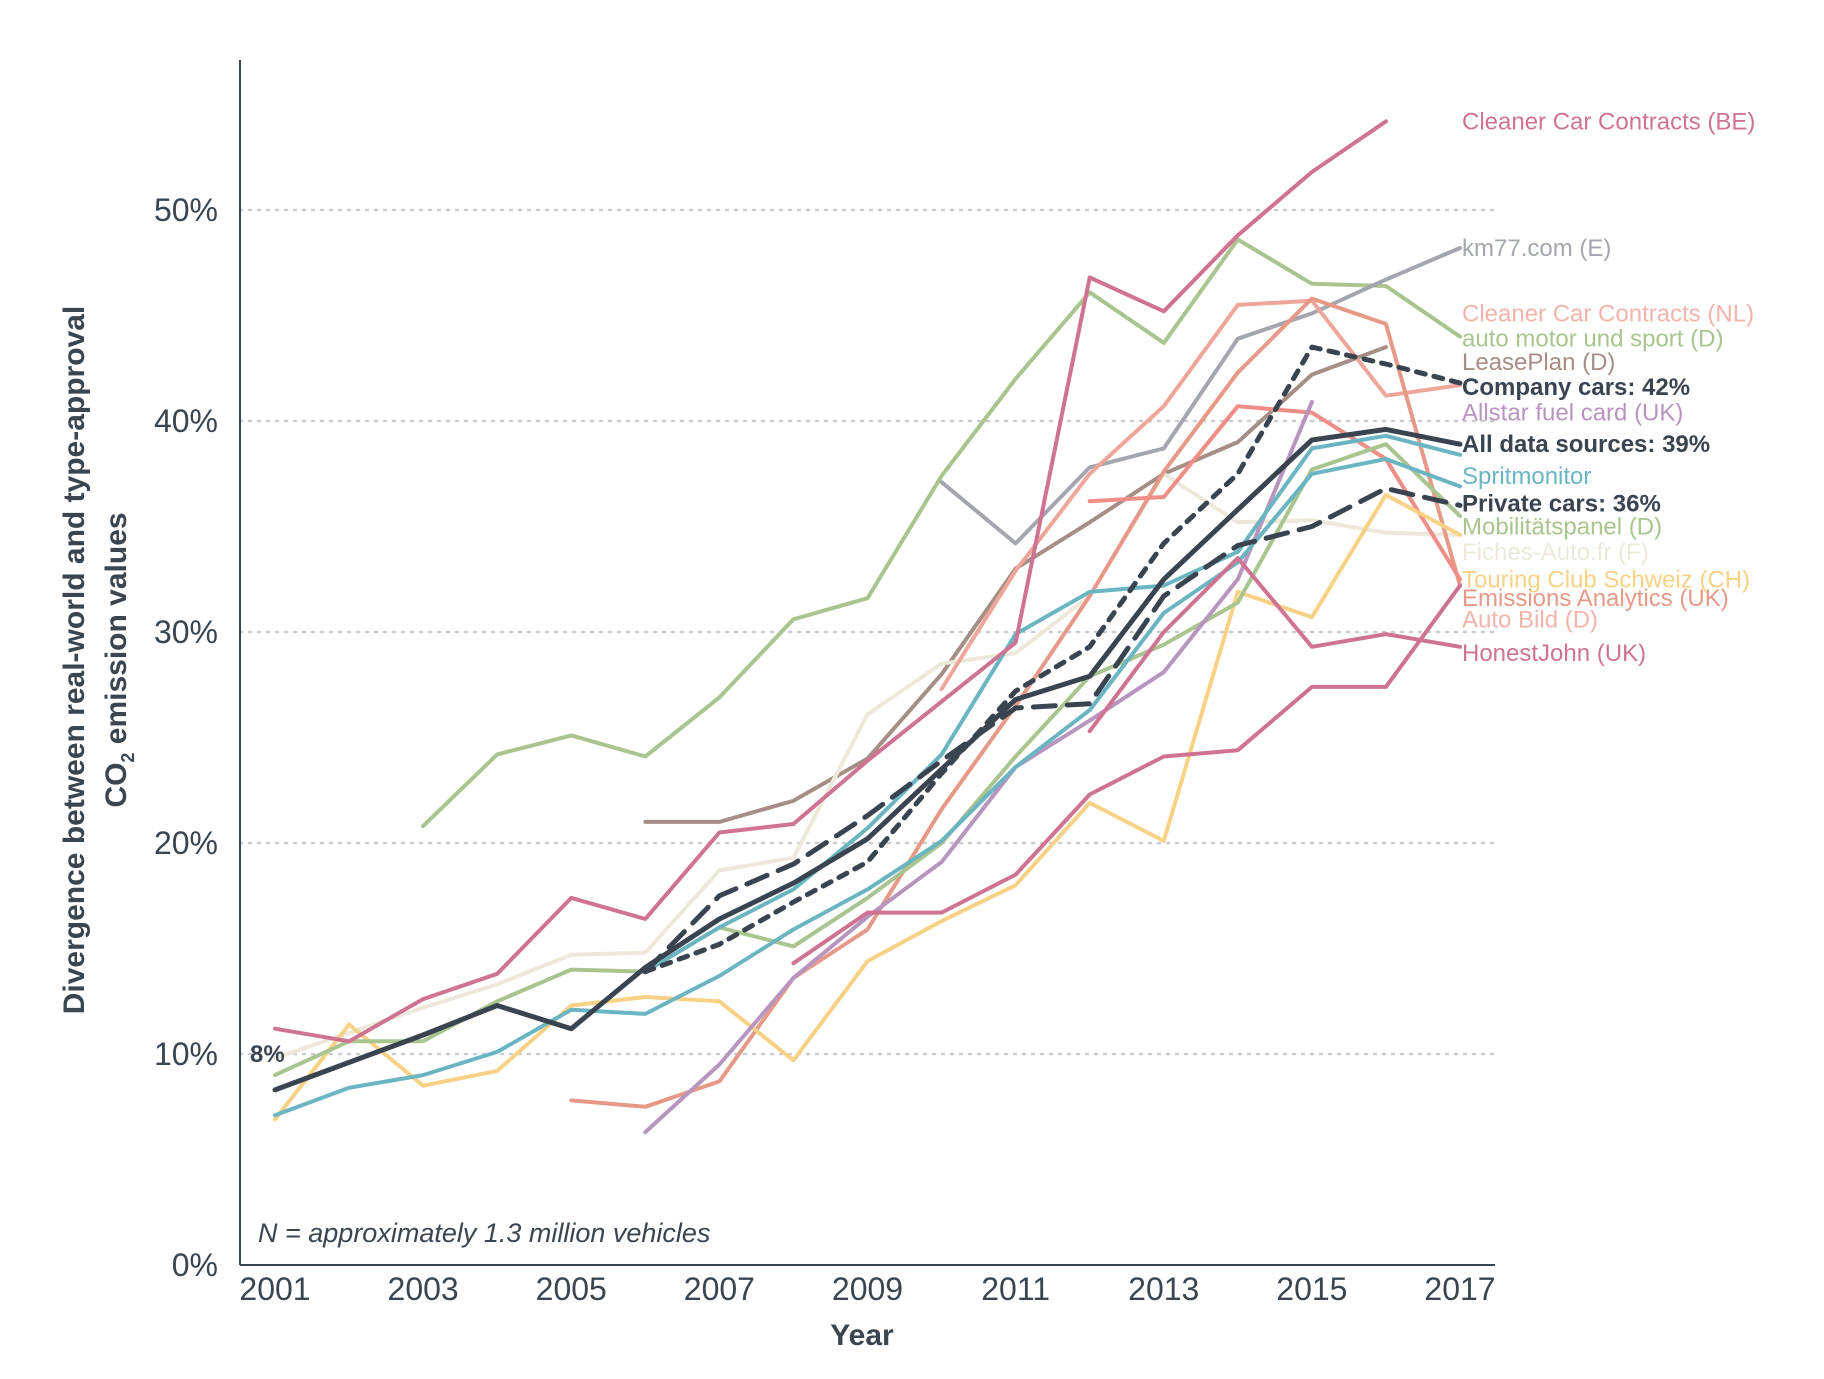 The width and height of the screenshot is (1824, 1379). Describe the element at coordinates (186, 737) in the screenshot. I see `y-tick-labels: 0% 10% 20% 30% 40% 50%` at that location.